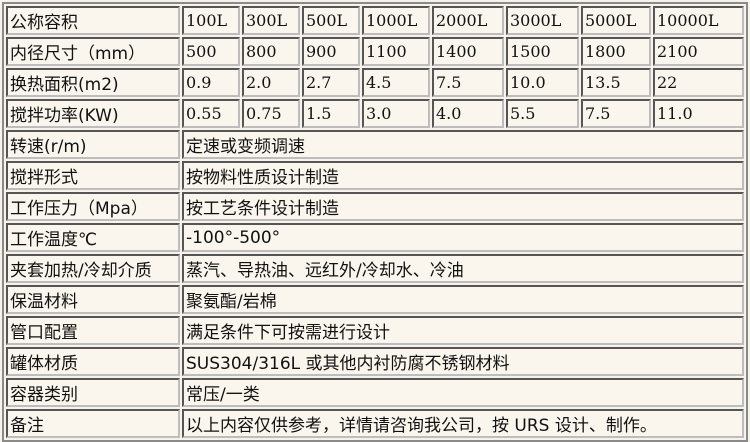  What do you see at coordinates (331, 113) in the screenshot?
I see `spec-value: 1.5` at bounding box center [331, 113].